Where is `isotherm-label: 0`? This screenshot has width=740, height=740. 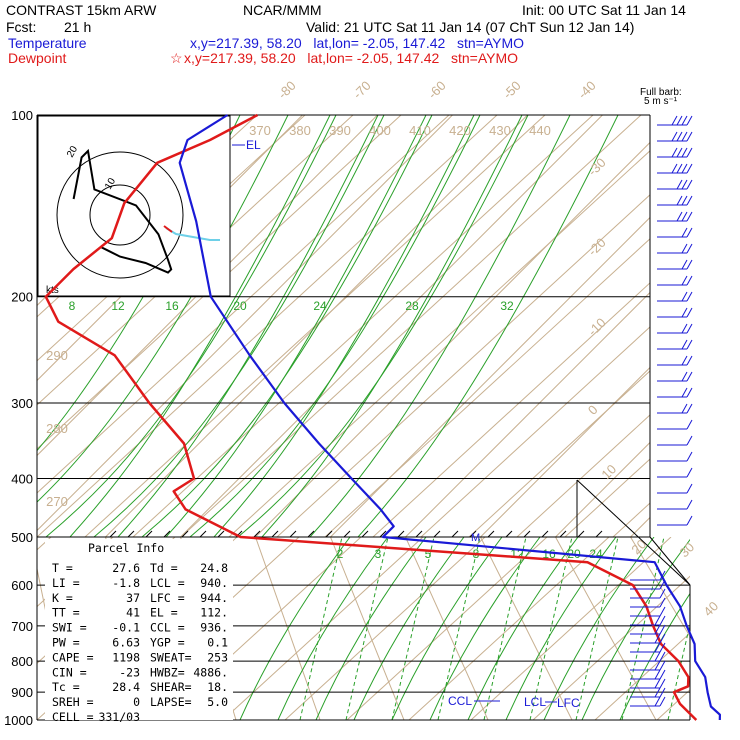 isotherm-label: 0 is located at coordinates (593, 410).